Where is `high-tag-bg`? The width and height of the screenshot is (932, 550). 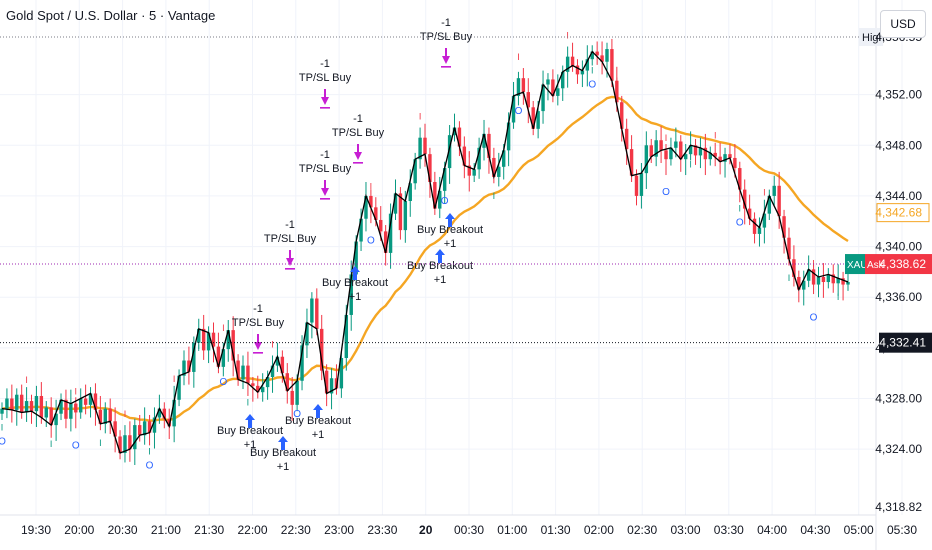 high-tag-bg is located at coordinates (871, 37).